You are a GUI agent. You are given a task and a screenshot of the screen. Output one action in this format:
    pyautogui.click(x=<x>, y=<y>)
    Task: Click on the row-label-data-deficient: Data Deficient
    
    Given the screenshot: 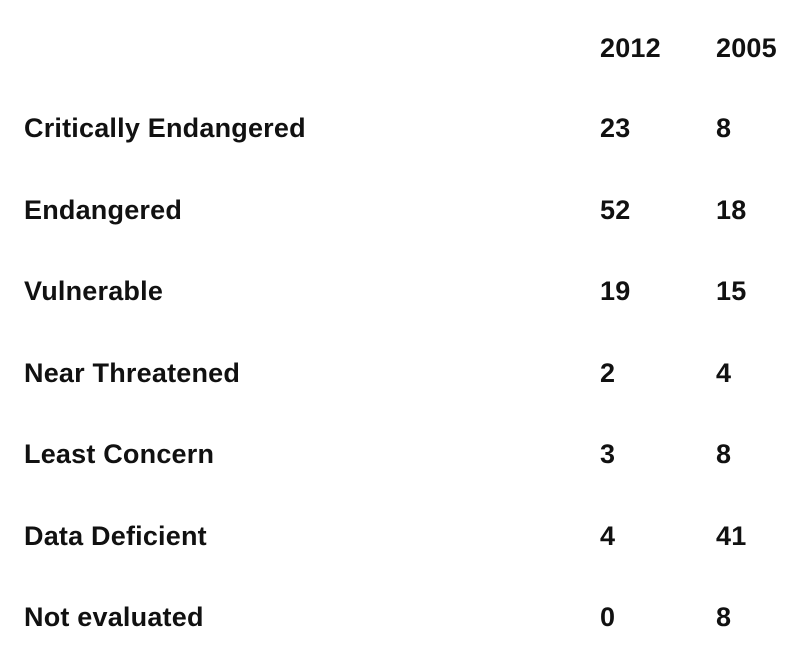 What is the action you would take?
    pyautogui.click(x=115, y=536)
    